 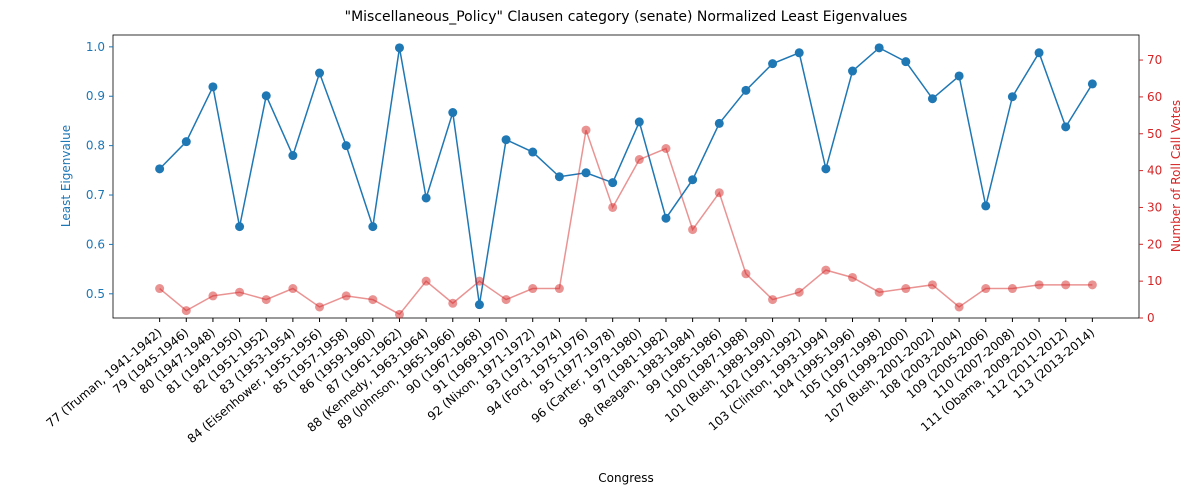 What do you see at coordinates (95, 47) in the screenshot?
I see `y-tick-label: 1.0` at bounding box center [95, 47].